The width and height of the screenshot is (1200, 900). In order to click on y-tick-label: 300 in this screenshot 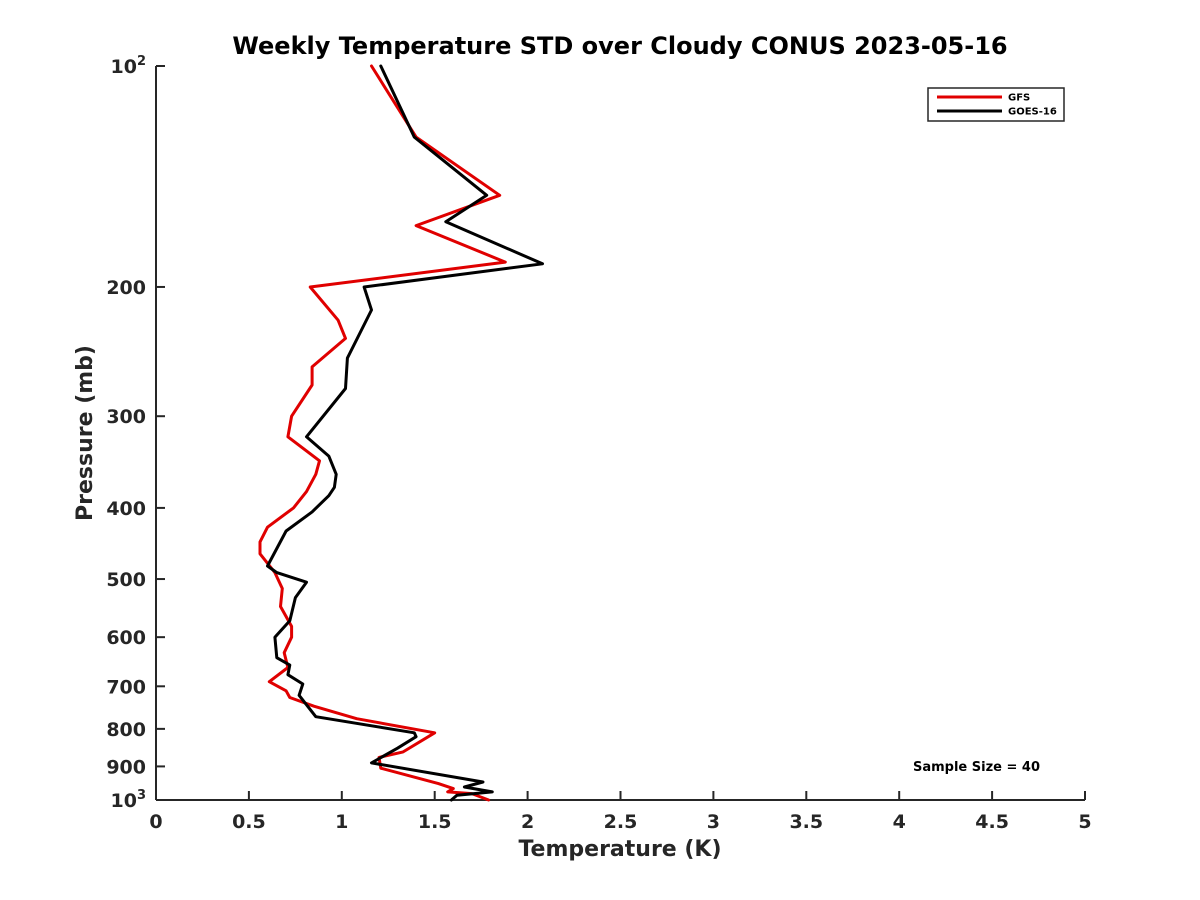, I will do `click(126, 417)`.